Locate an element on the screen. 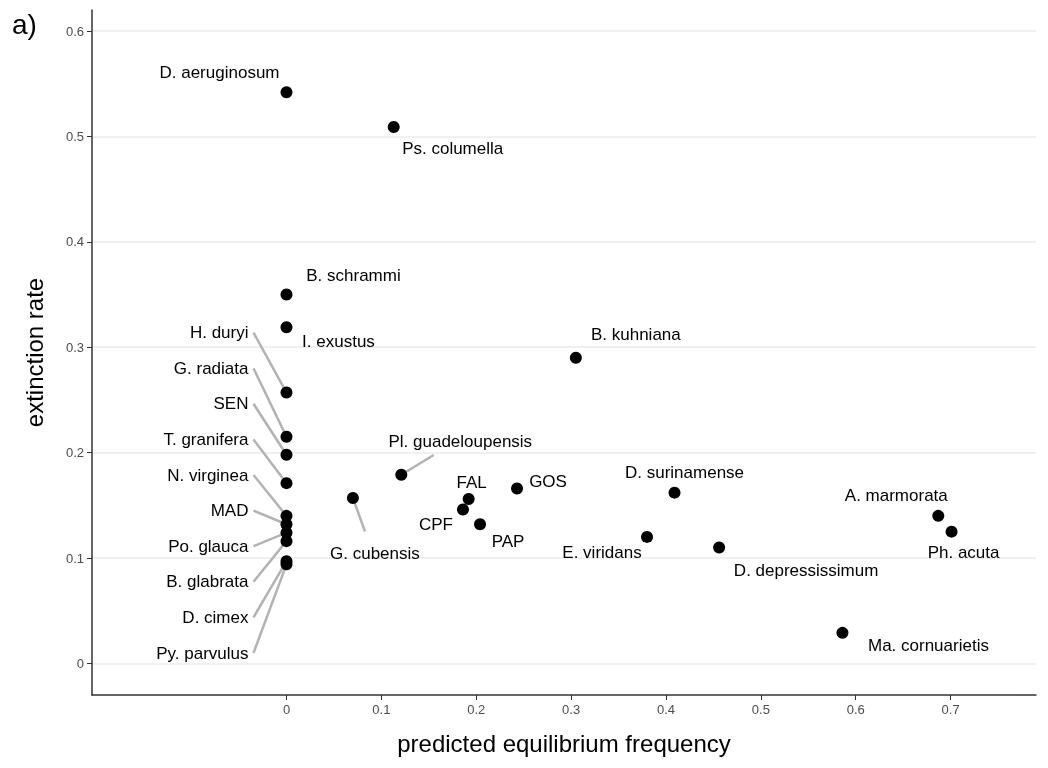 Image resolution: width=1048 pixels, height=768 pixels. x-axis-title: predicted equilibrium frequency is located at coordinates (564, 743).